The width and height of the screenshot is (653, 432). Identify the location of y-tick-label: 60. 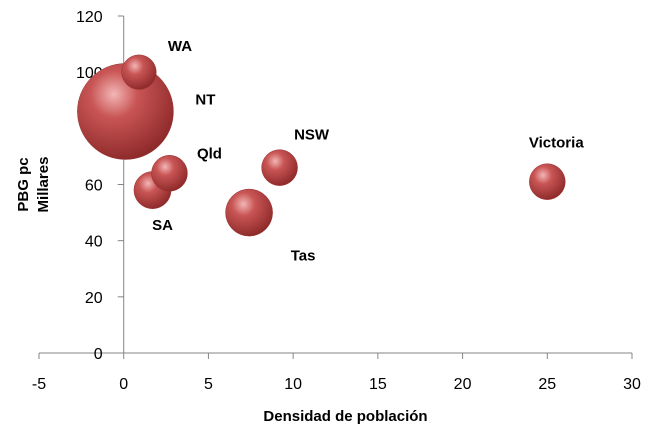
(94, 186).